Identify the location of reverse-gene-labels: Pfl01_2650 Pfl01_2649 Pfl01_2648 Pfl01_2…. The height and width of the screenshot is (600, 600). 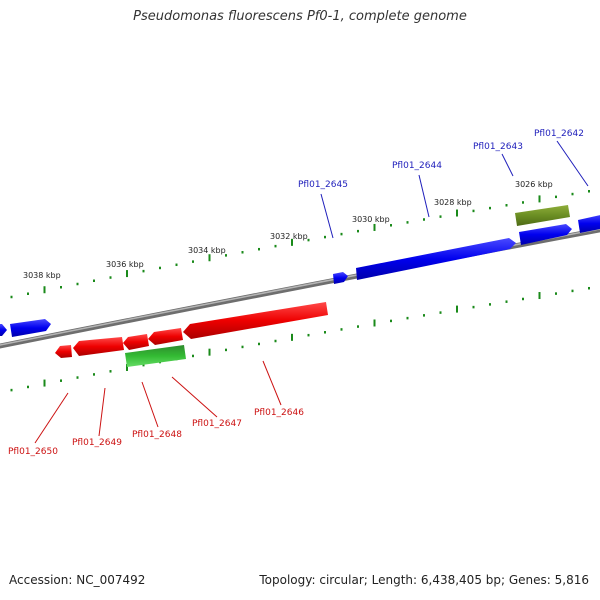
(156, 432).